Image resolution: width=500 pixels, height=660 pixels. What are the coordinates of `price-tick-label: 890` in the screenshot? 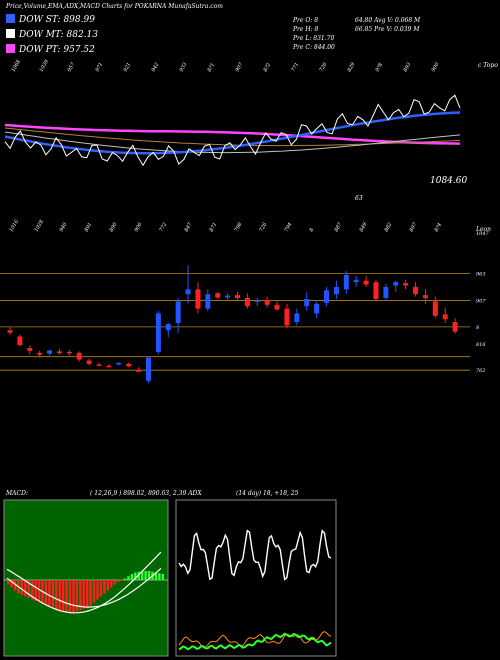 It's located at (114, 227).